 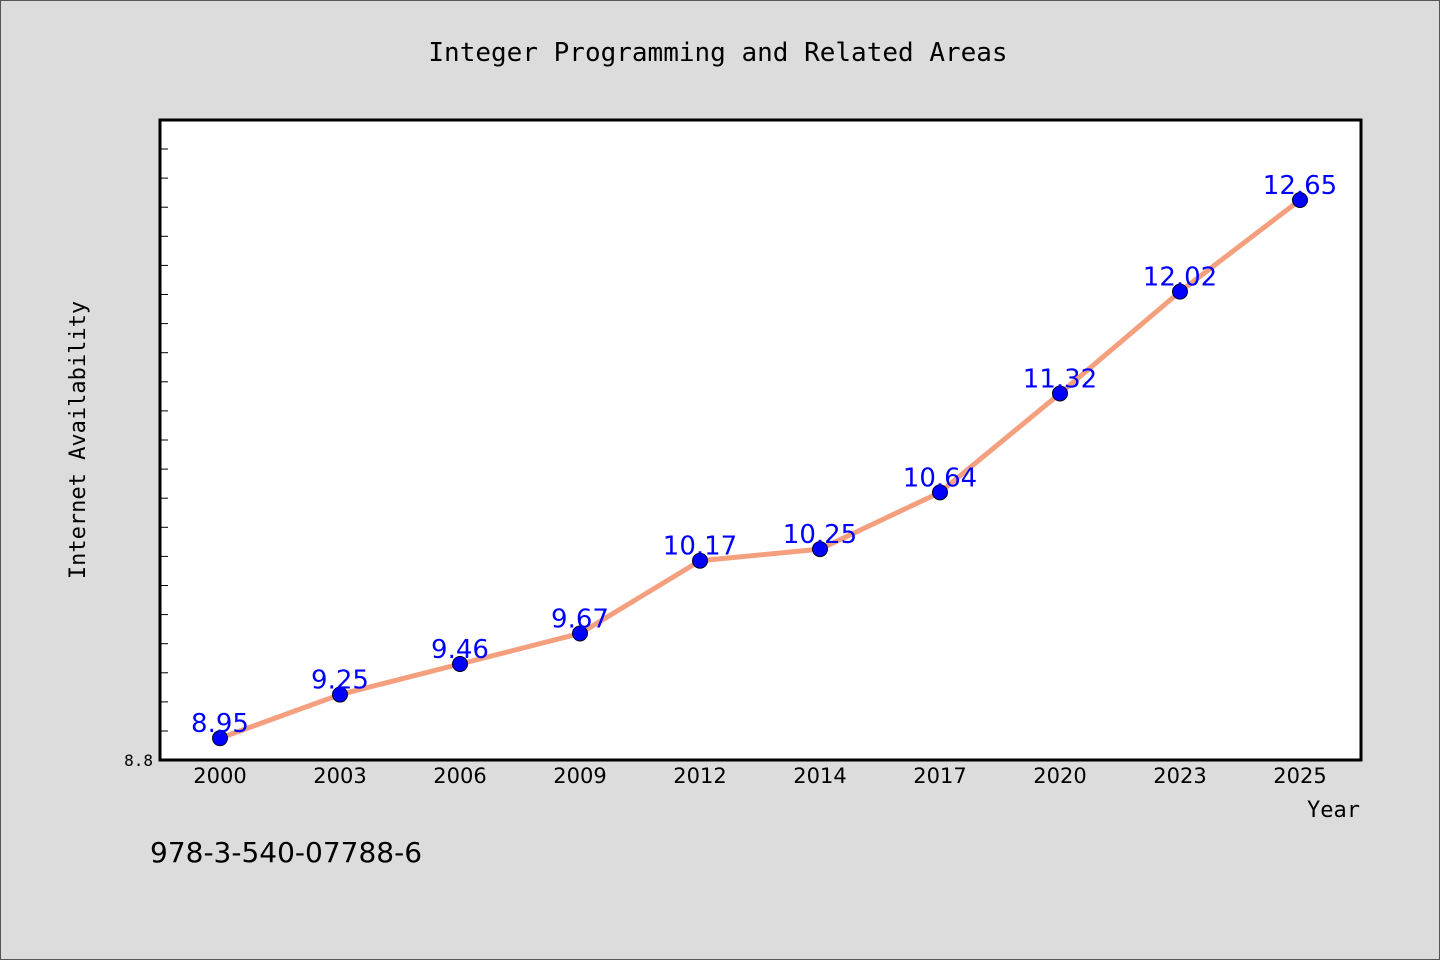 I want to click on data-label: 9.46, so click(x=460, y=650).